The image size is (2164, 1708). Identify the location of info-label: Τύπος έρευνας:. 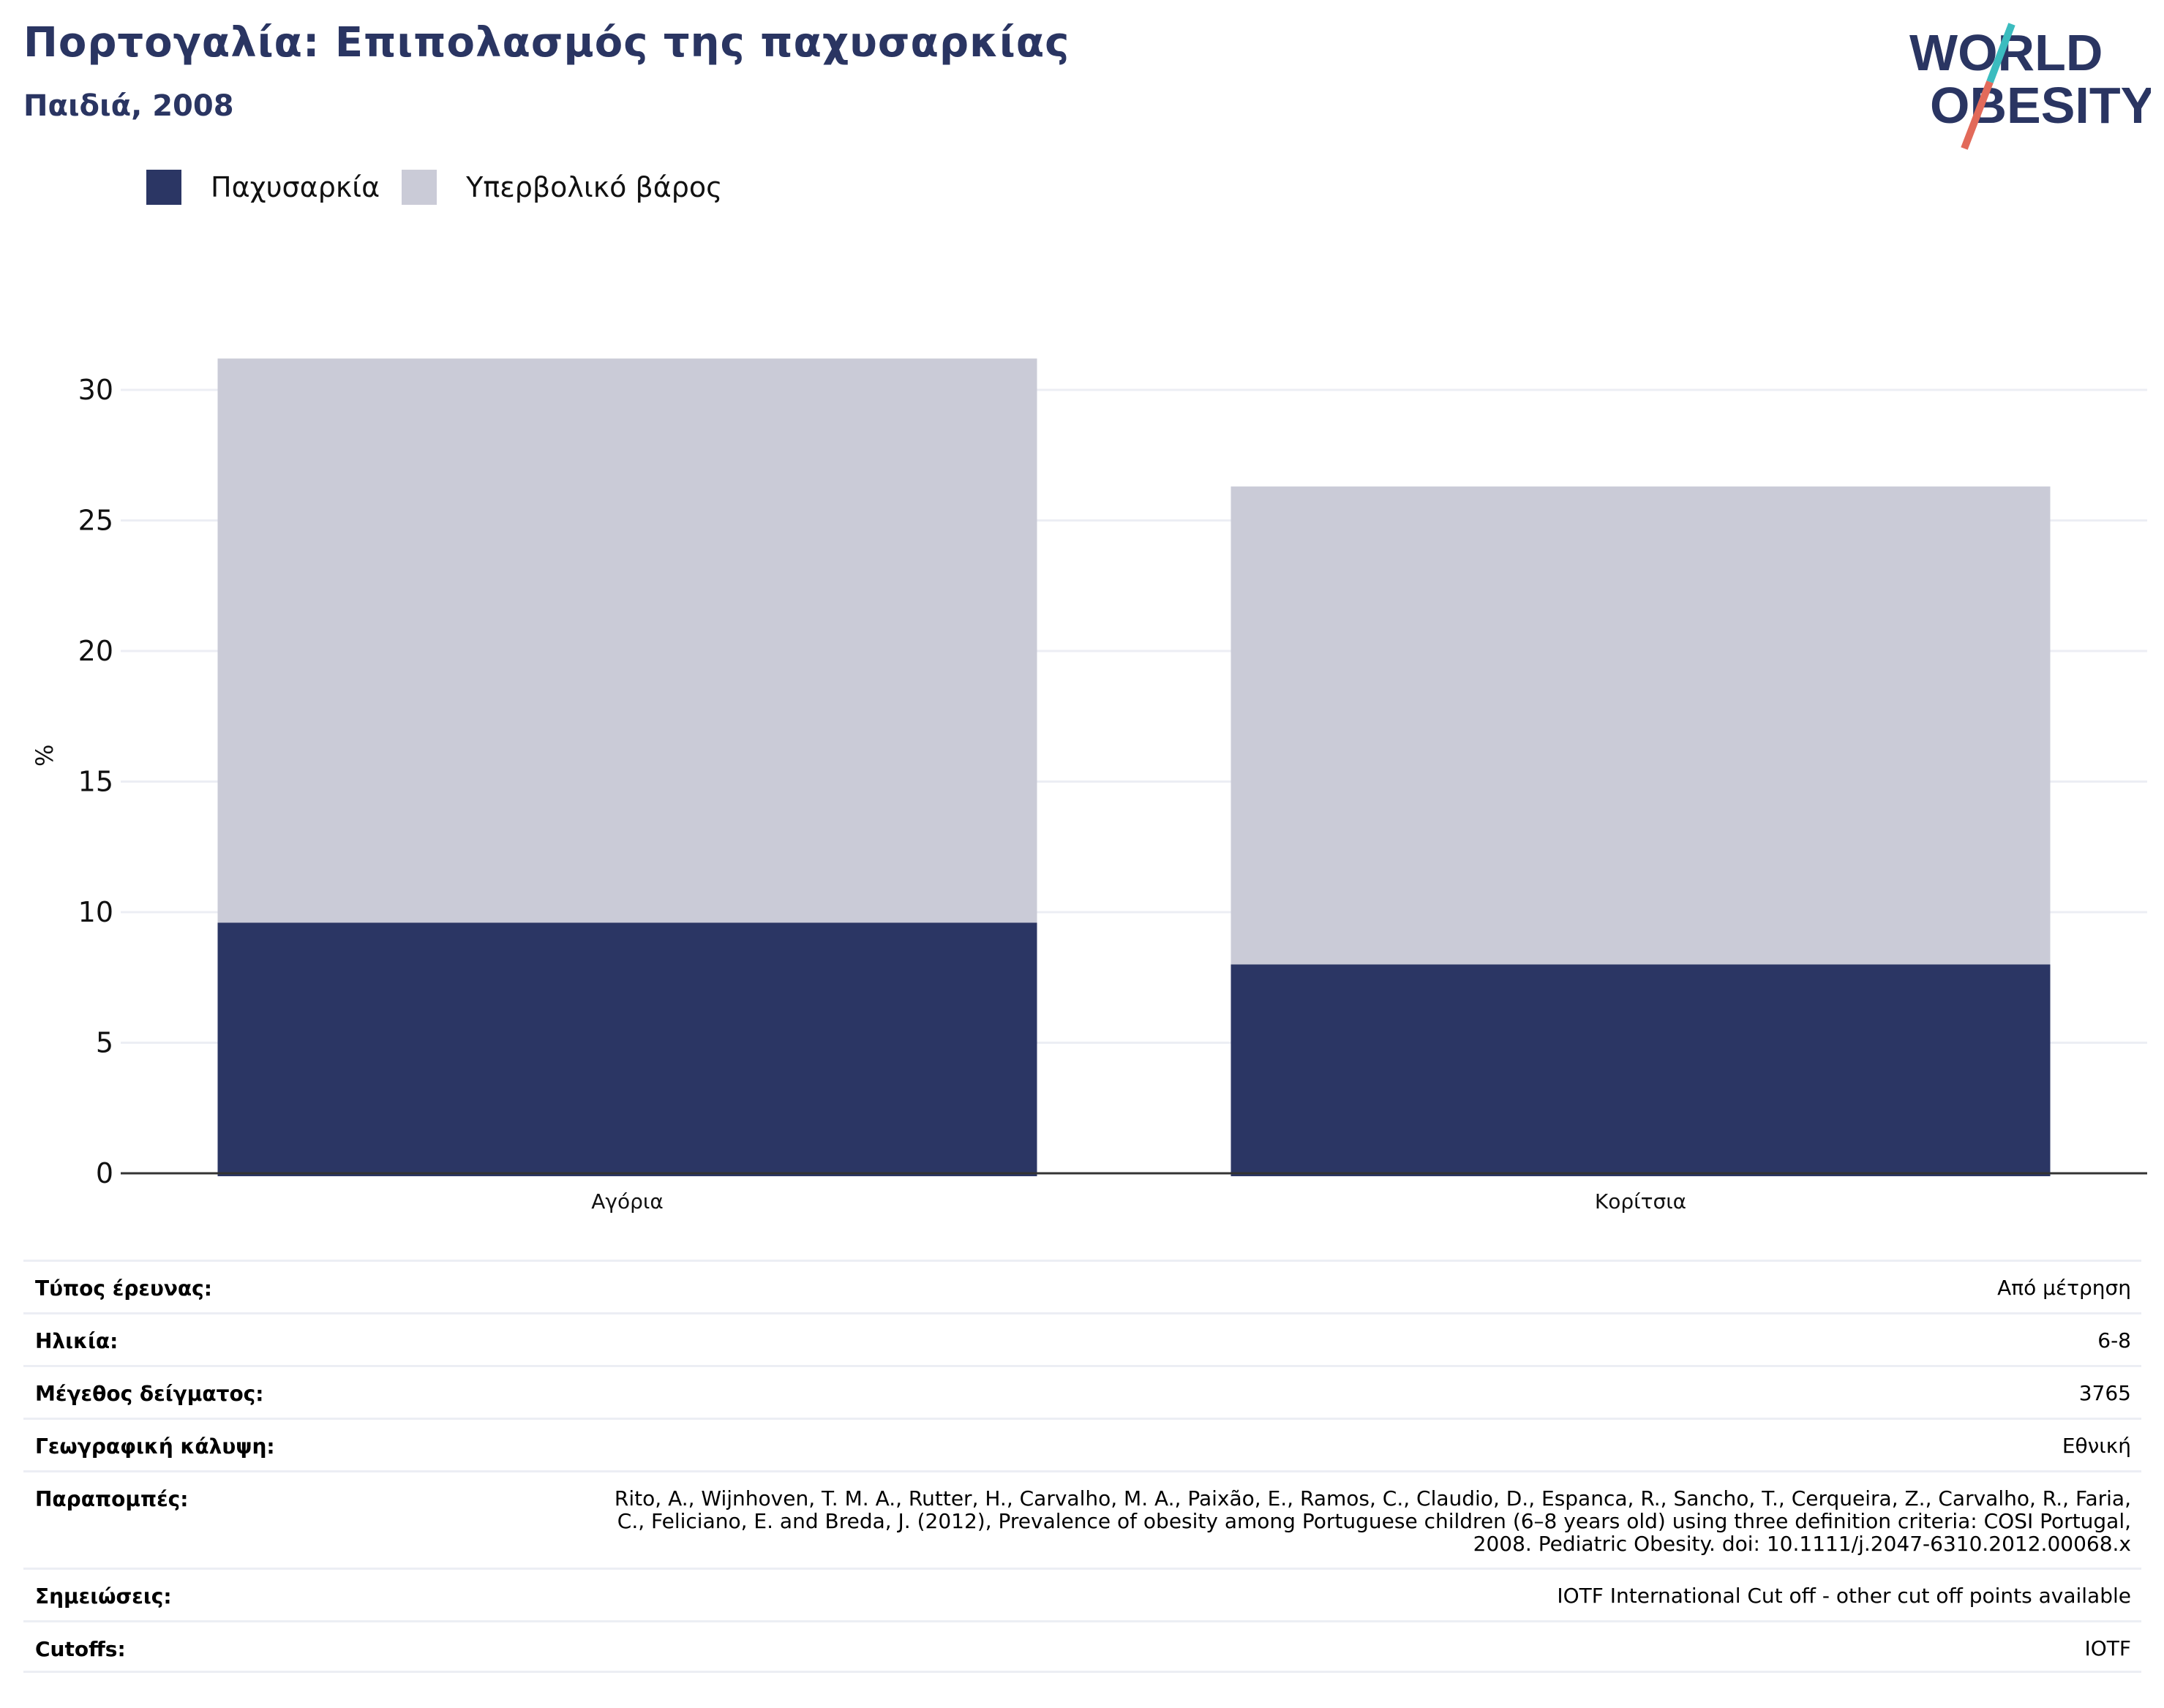
(124, 1288).